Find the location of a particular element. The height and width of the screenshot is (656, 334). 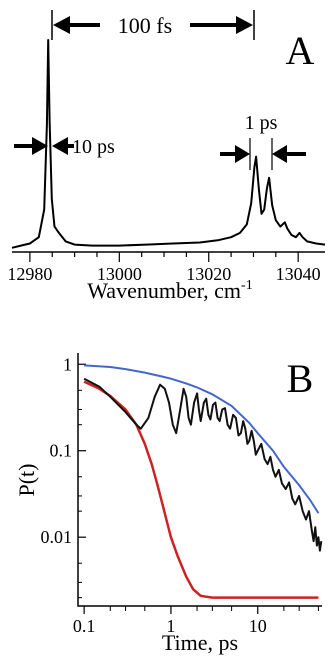

x-tick-label: 0.1 is located at coordinates (84, 626).